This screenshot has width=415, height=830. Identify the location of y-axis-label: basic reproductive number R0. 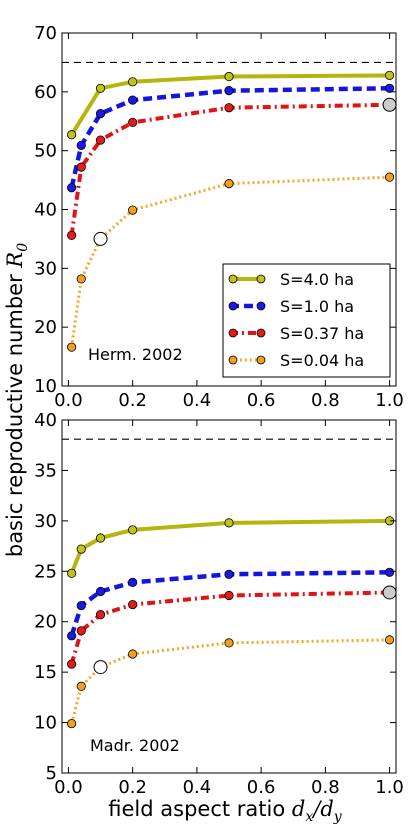
(17, 400).